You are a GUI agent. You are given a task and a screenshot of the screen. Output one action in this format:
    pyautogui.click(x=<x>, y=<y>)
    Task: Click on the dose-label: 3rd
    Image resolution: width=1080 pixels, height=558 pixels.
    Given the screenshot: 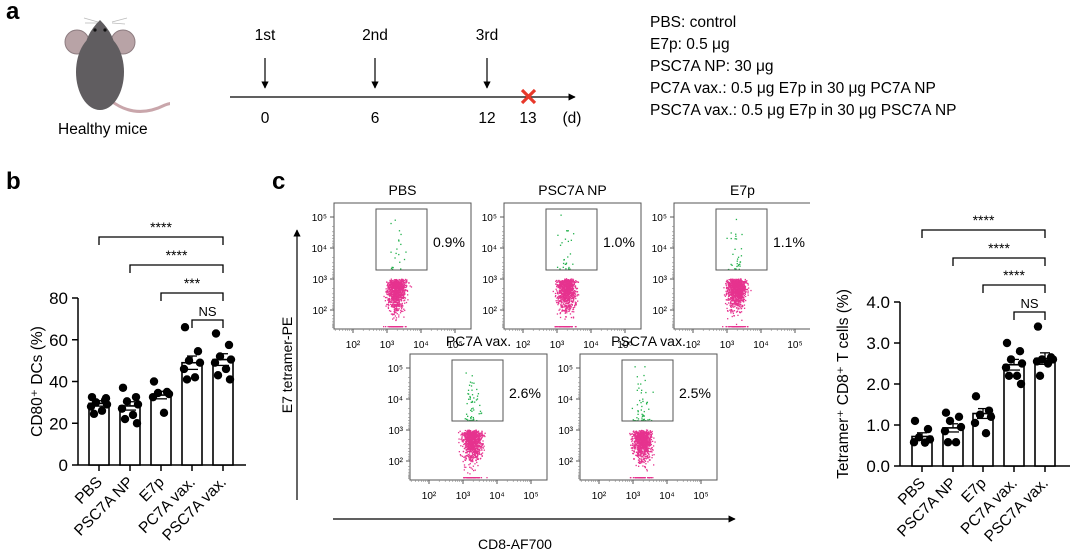 What is the action you would take?
    pyautogui.click(x=487, y=35)
    